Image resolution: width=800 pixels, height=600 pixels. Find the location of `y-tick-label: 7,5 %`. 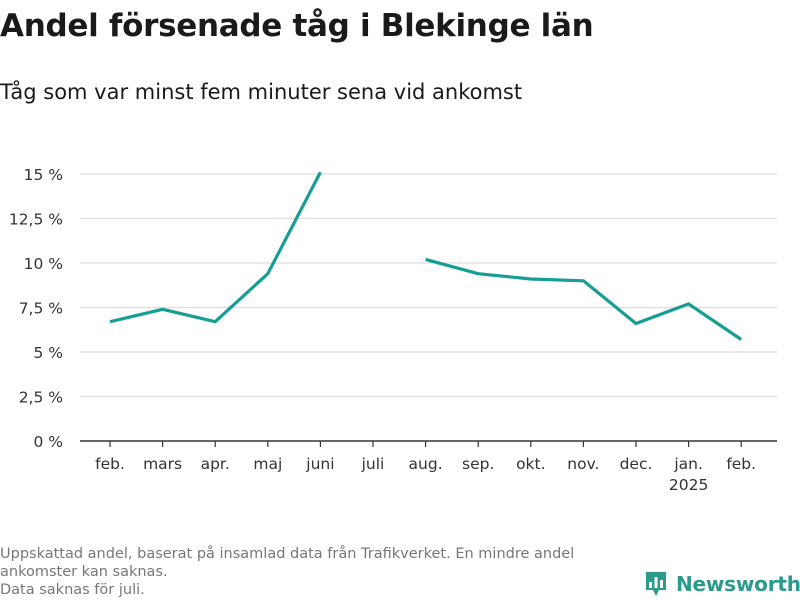

y-tick-label: 7,5 % is located at coordinates (41, 309).